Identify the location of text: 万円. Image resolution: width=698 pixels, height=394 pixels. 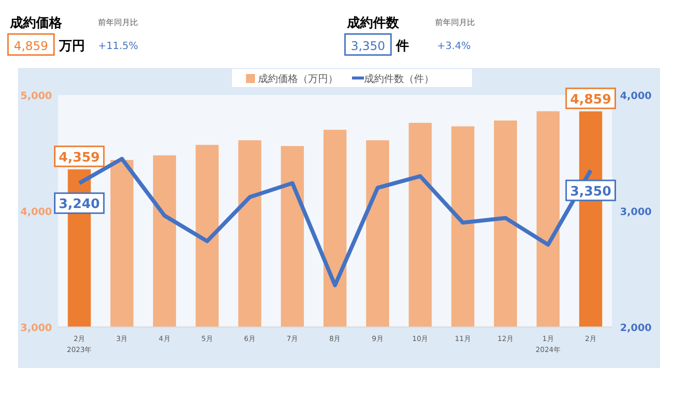
(71, 46).